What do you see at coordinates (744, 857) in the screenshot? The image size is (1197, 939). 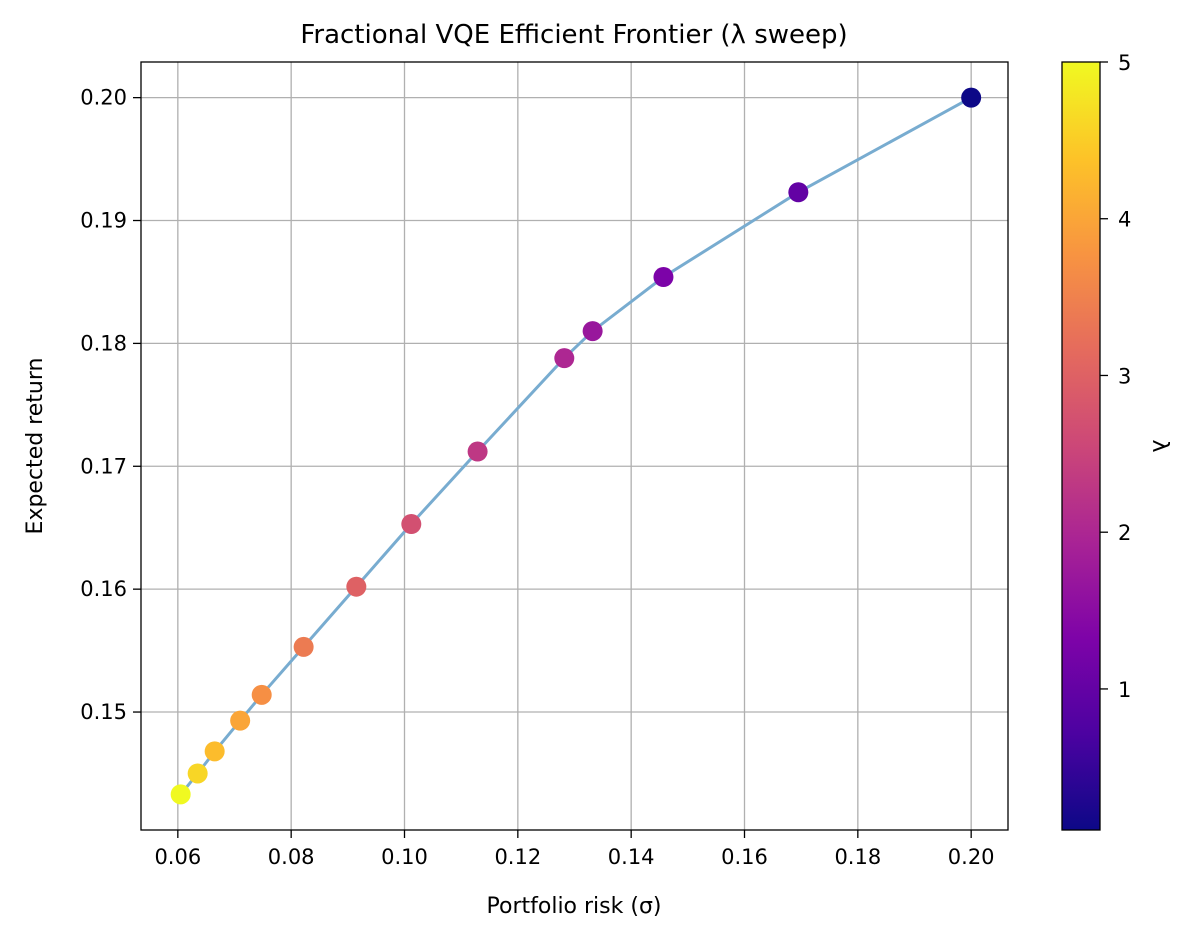 I see `x-tick-label: 0.16` at bounding box center [744, 857].